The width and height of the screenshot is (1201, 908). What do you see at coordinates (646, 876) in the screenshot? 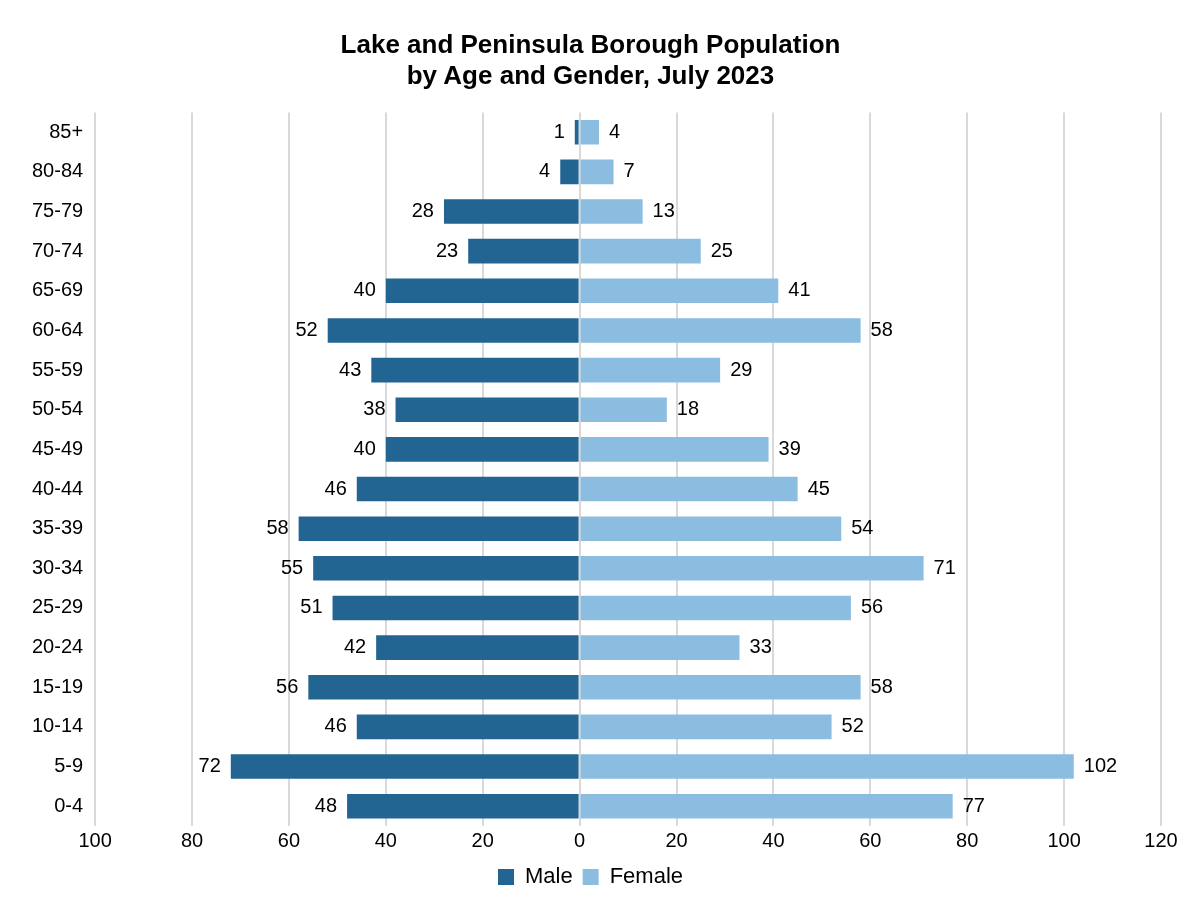
I see `legend-label: Female` at bounding box center [646, 876].